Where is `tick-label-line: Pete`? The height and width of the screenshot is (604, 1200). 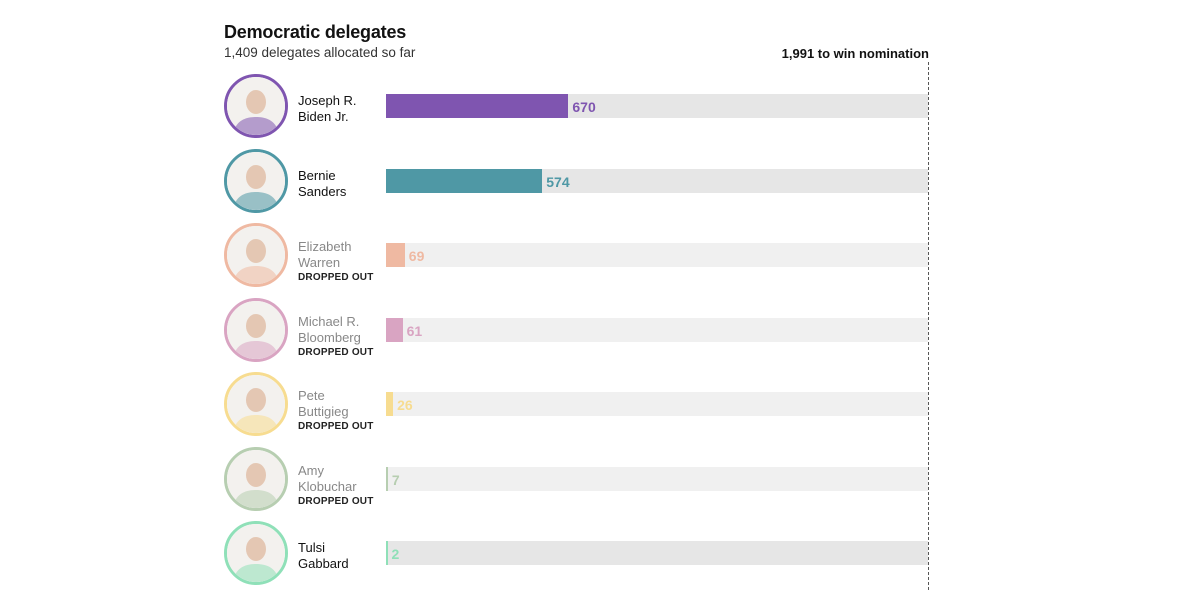
tick-label-line: Pete is located at coordinates (311, 395).